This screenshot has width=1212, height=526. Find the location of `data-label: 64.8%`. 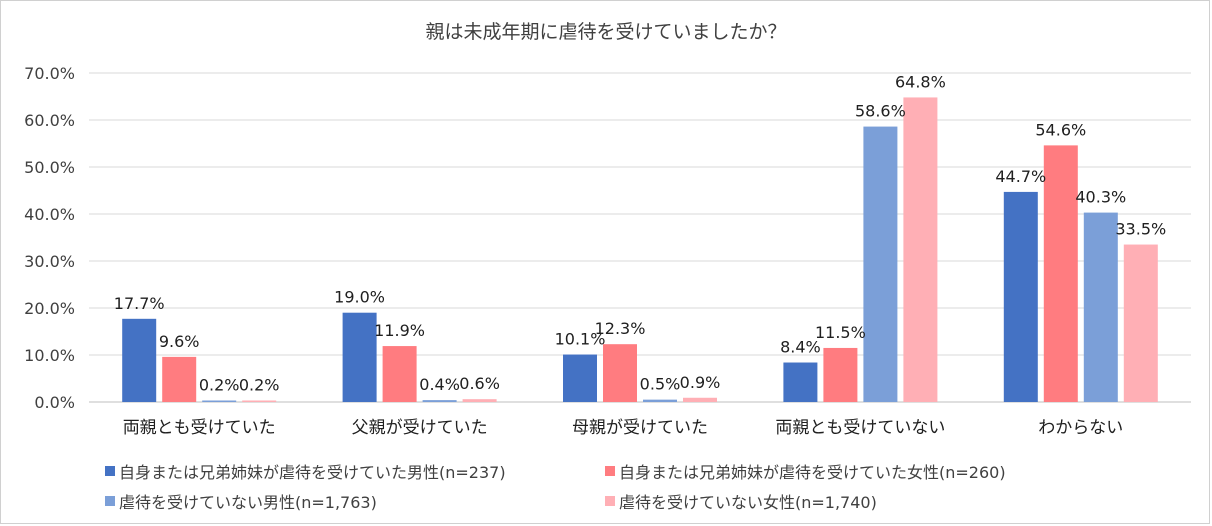

data-label: 64.8% is located at coordinates (920, 81).